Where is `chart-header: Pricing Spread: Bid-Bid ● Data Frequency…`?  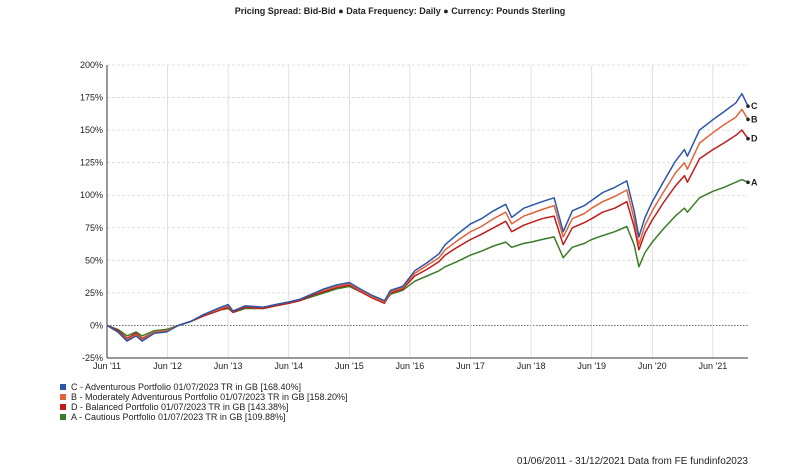
chart-header: Pricing Spread: Bid-Bid ● Data Frequency… is located at coordinates (400, 11).